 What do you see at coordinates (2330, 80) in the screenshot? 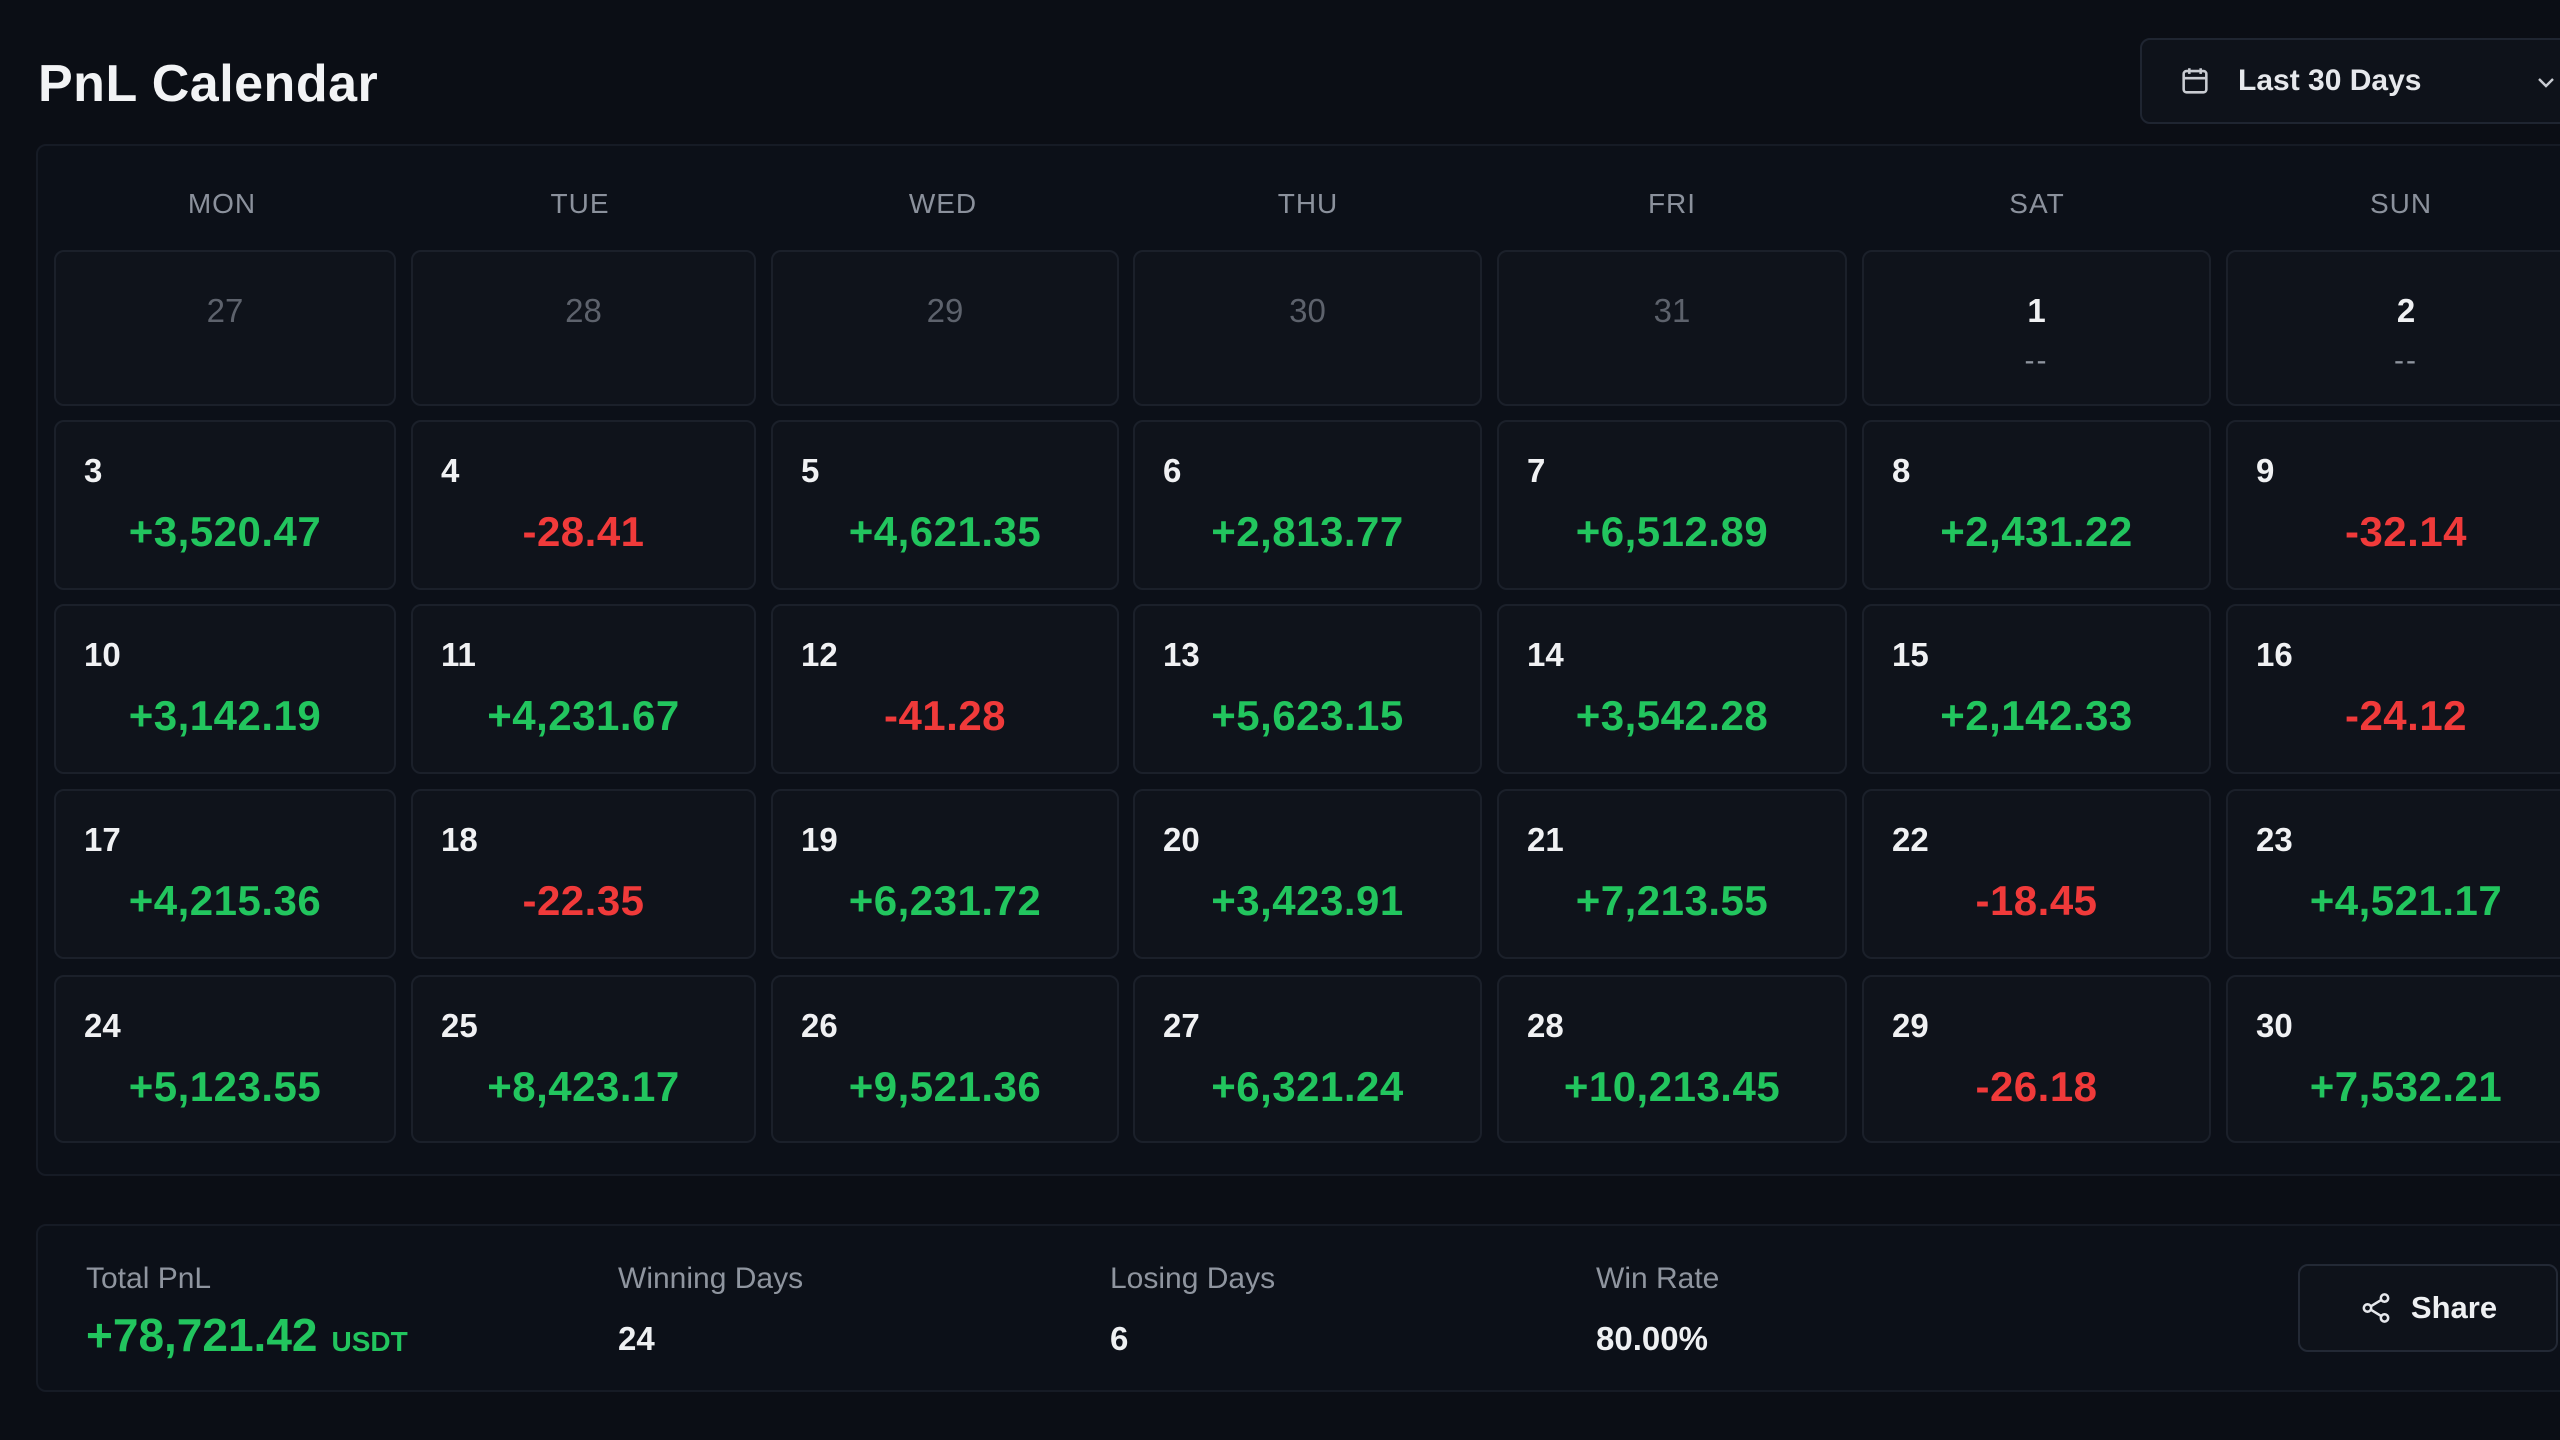
I see `date-range-label: Last 30 Days` at bounding box center [2330, 80].